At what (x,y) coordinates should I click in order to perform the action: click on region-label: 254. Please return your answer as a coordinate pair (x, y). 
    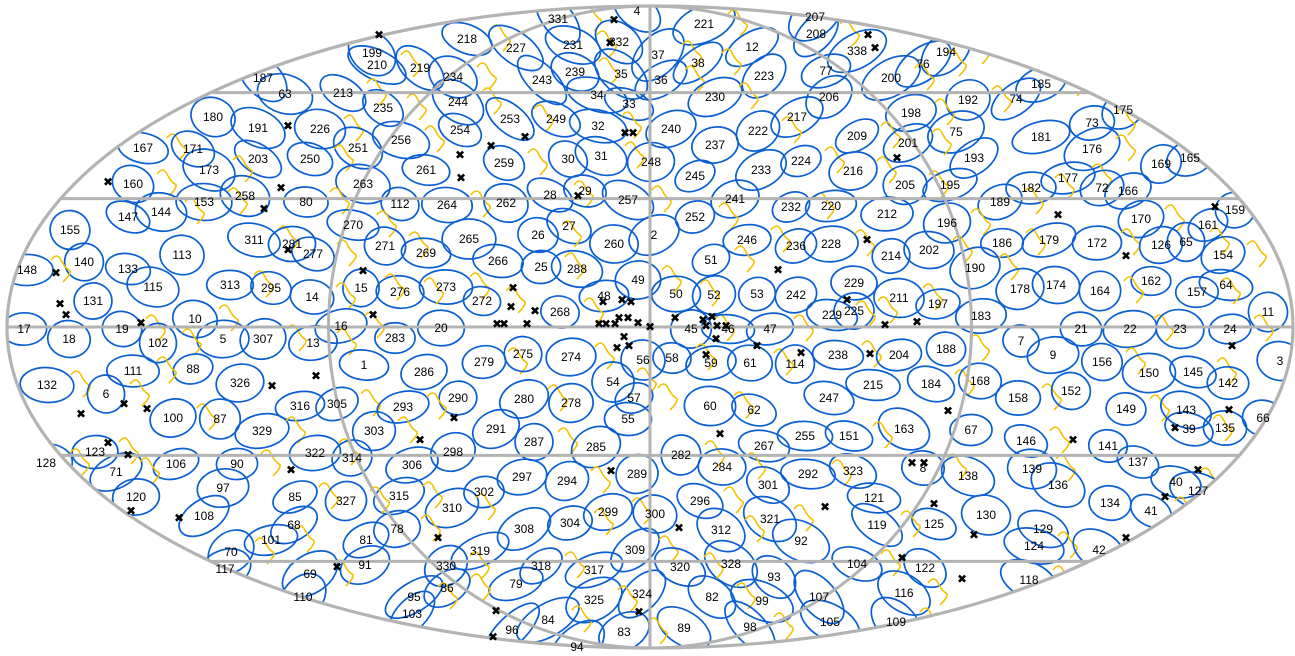
    Looking at the image, I should click on (460, 130).